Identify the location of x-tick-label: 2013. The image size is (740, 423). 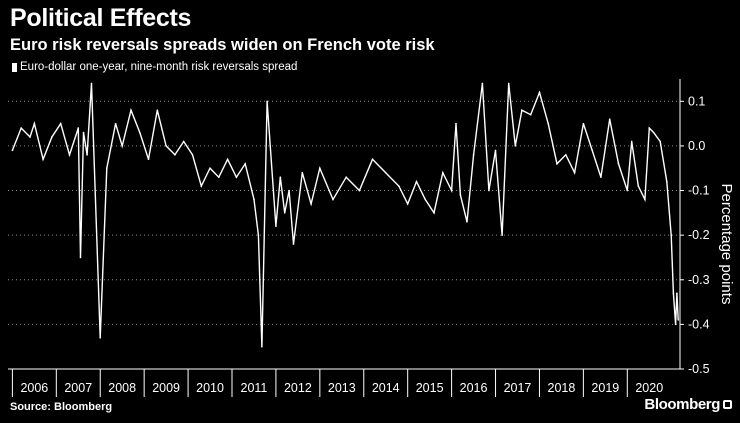
(342, 388).